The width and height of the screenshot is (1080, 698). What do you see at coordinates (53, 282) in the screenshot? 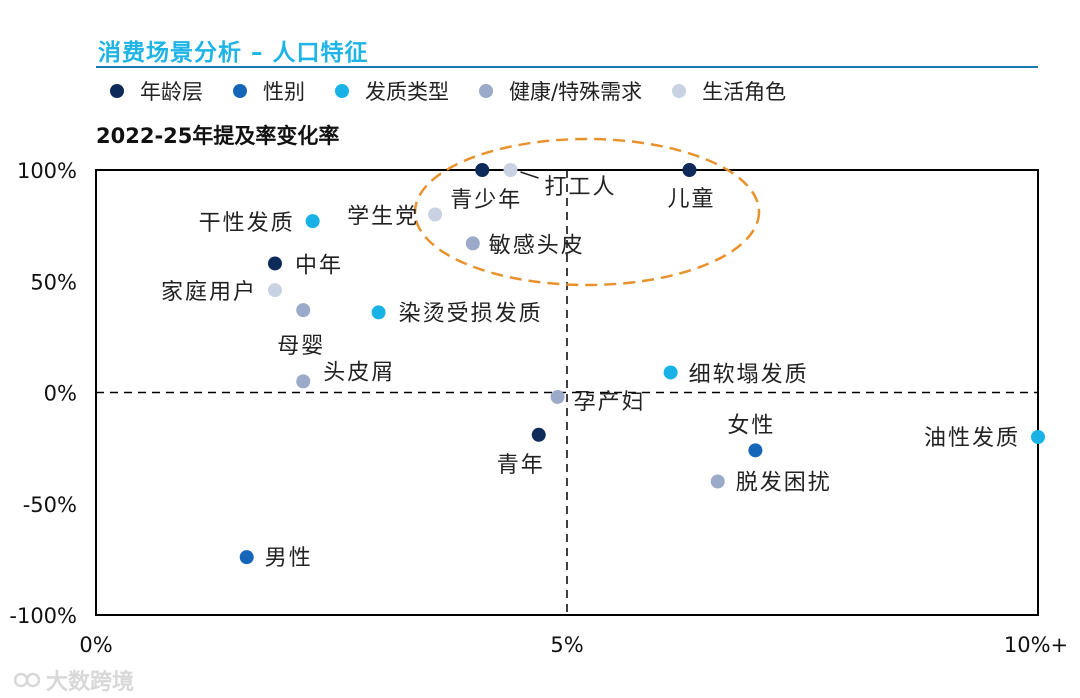
I see `y-tick-label: 50%` at bounding box center [53, 282].